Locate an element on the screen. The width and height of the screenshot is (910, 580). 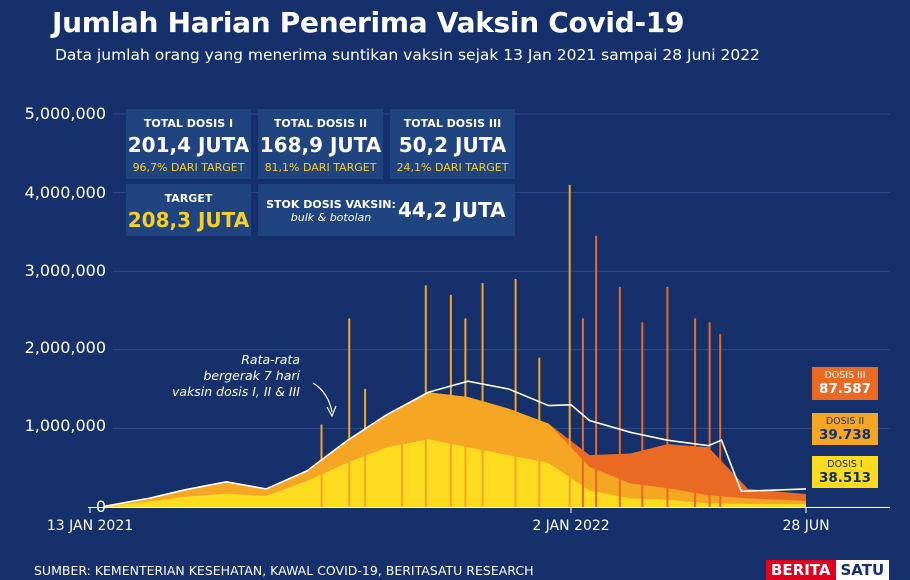
dose3-end-value: 87.587 is located at coordinates (845, 389).